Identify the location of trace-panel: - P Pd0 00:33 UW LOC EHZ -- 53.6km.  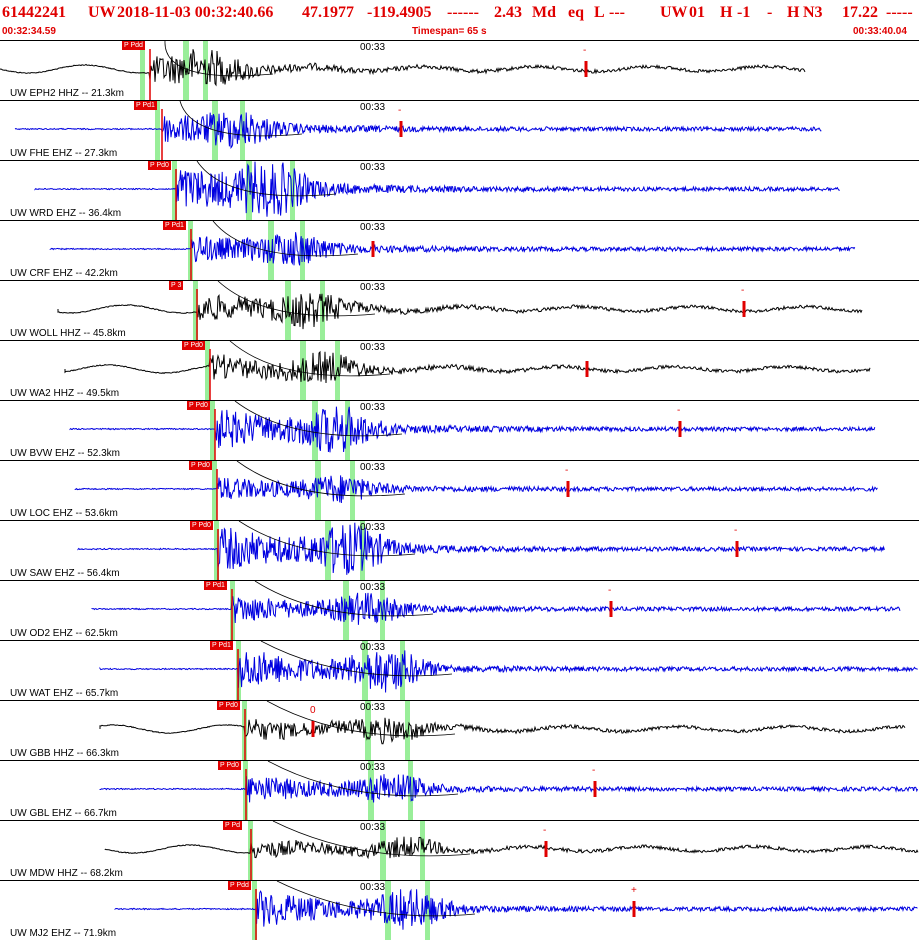
(459, 490).